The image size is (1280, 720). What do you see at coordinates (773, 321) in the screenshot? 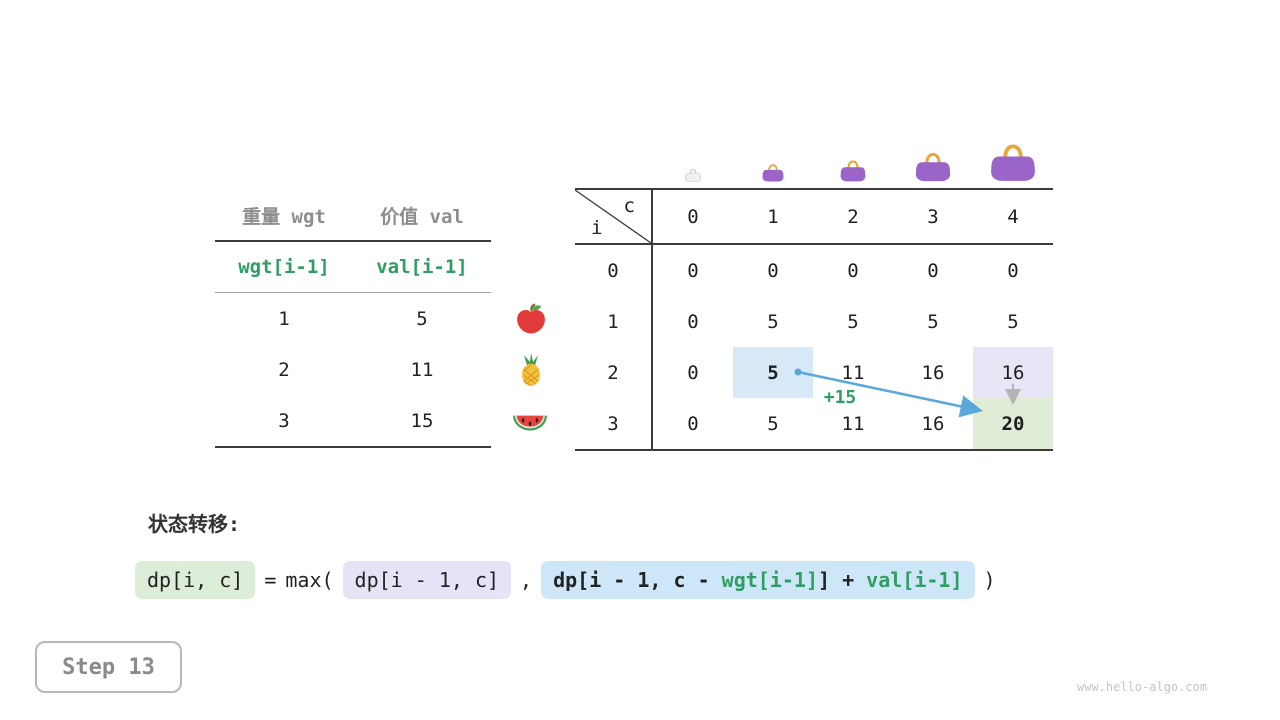
I see `dp-cell-i1-c1: 5` at bounding box center [773, 321].